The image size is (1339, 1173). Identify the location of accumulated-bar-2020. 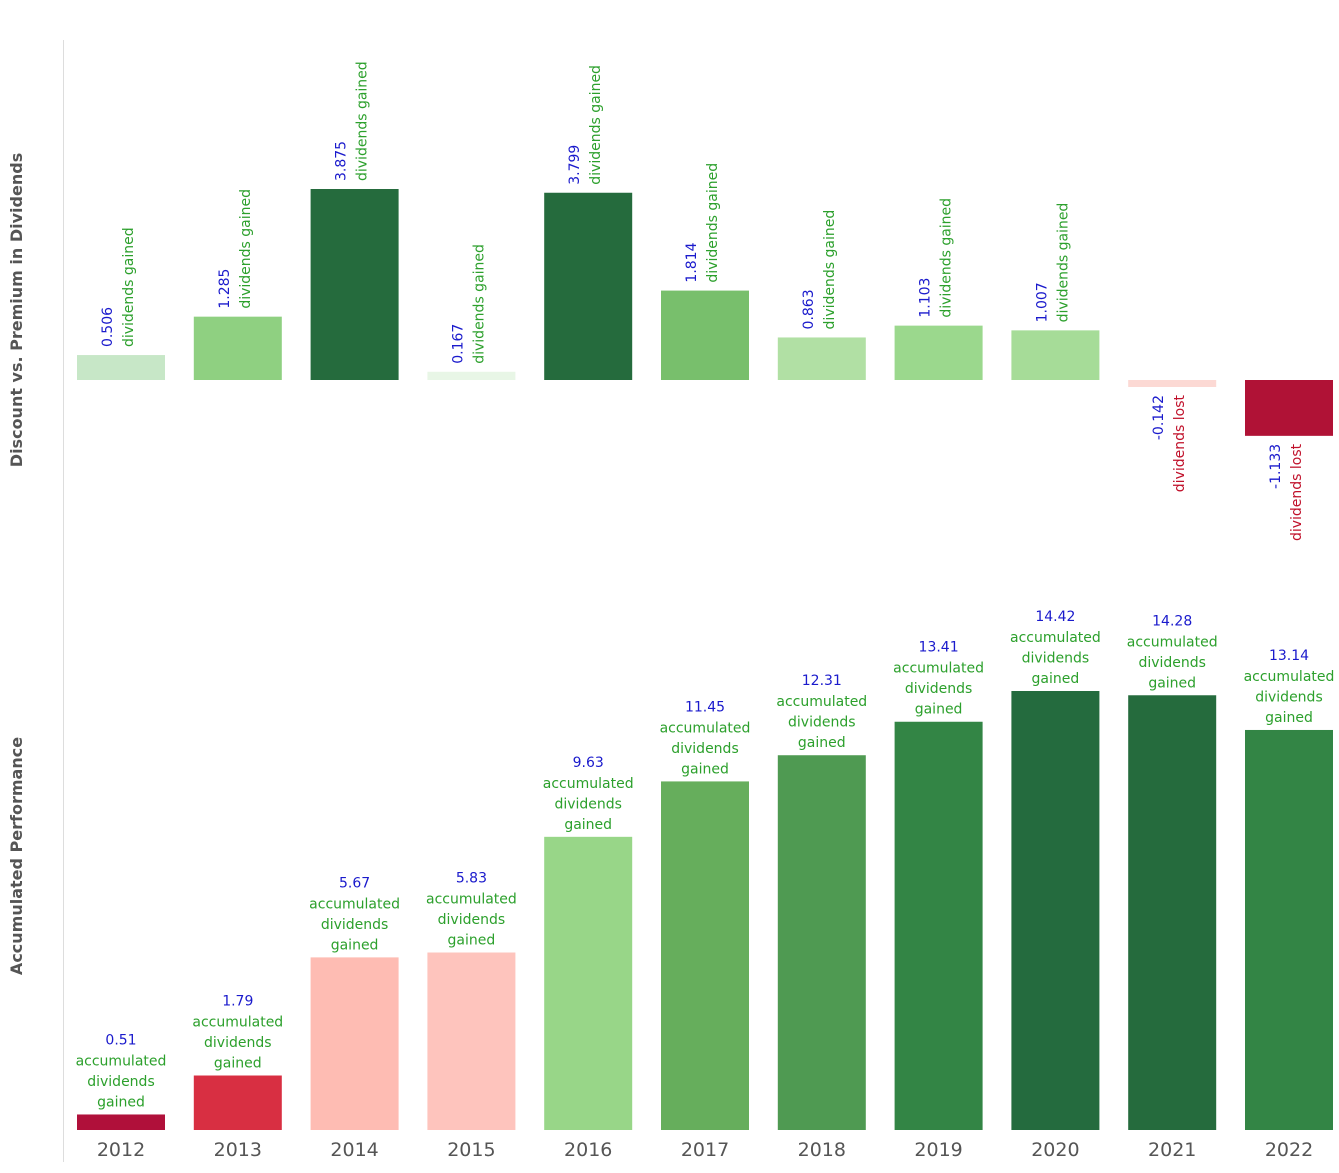
(1055, 910).